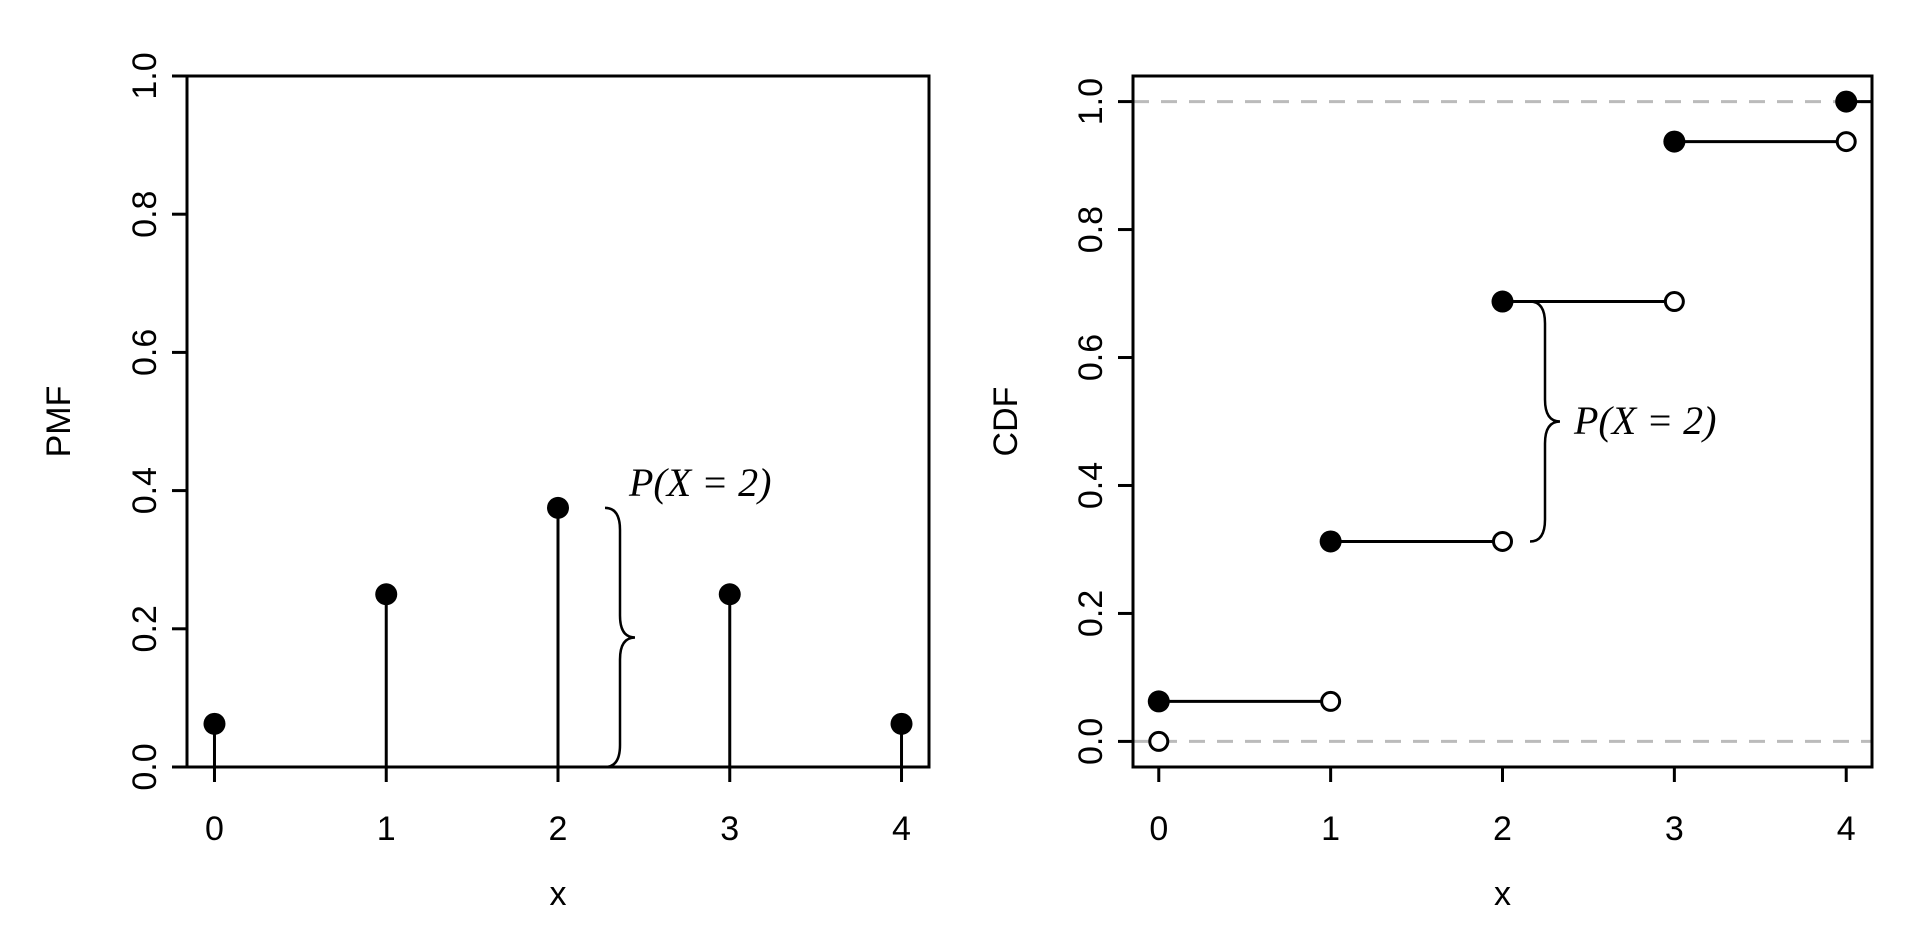 Image resolution: width=1906 pixels, height=926 pixels. I want to click on y-axis-label: PMF, so click(59, 422).